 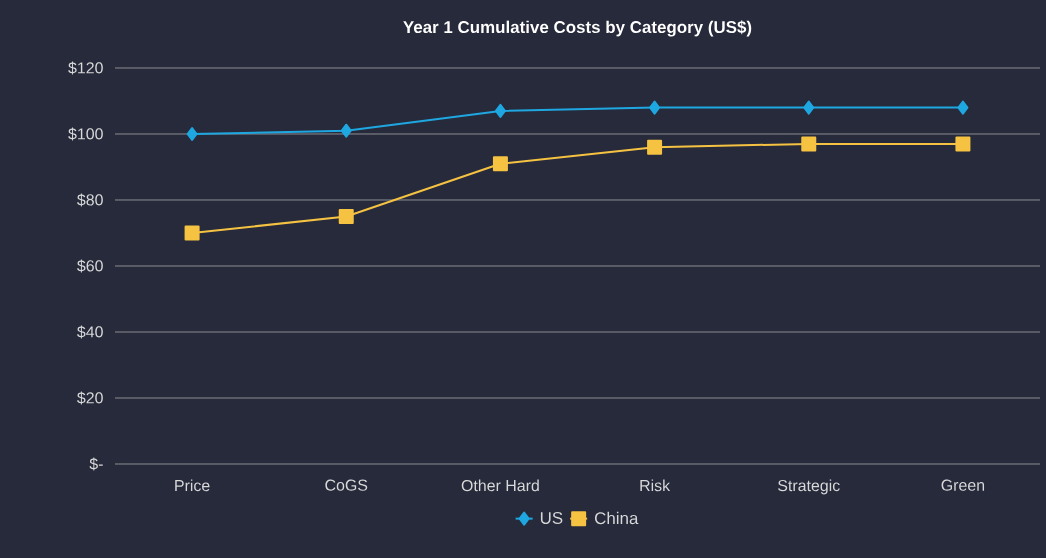 What do you see at coordinates (655, 485) in the screenshot?
I see `x-tick-label: Risk` at bounding box center [655, 485].